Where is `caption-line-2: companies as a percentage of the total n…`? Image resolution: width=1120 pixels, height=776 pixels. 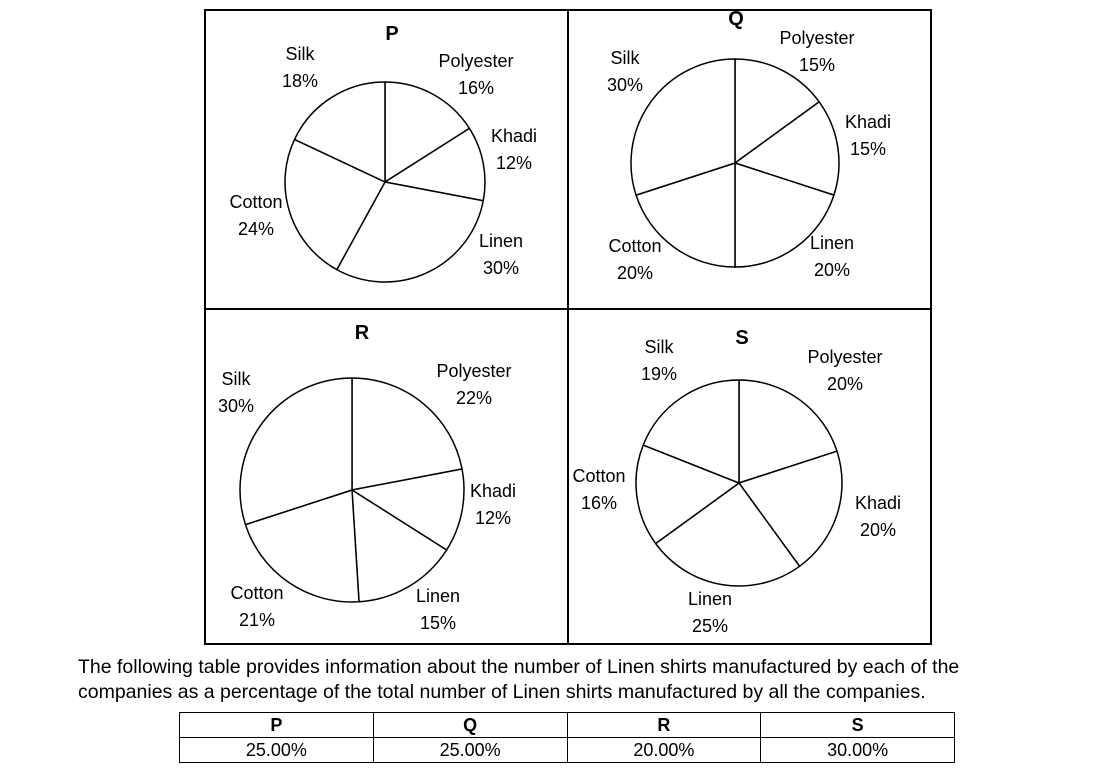 caption-line-2: companies as a percentage of the total n… is located at coordinates (502, 692).